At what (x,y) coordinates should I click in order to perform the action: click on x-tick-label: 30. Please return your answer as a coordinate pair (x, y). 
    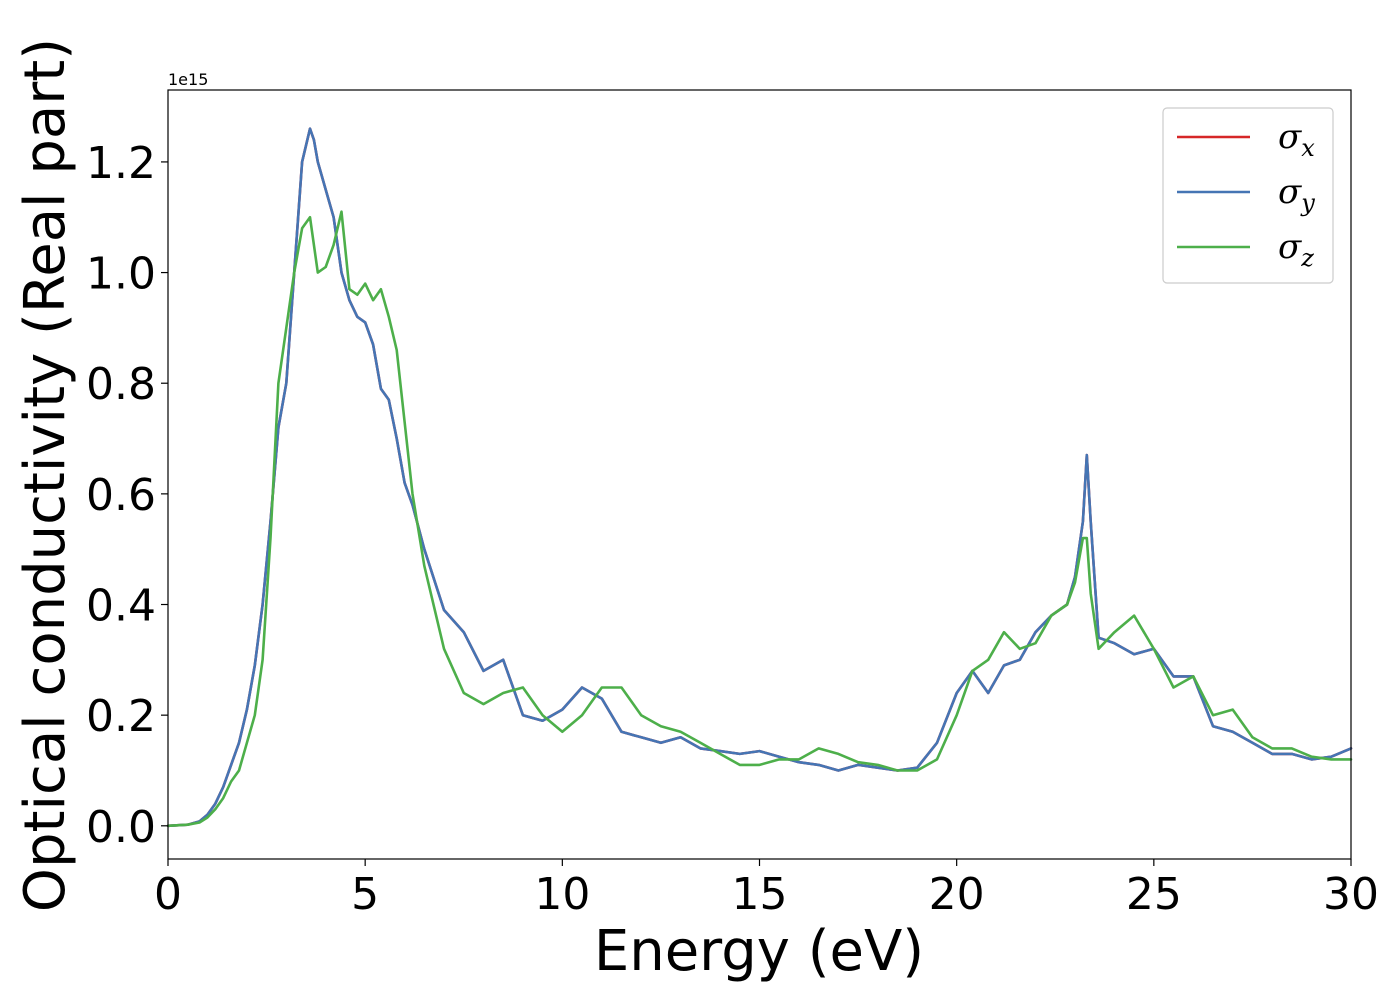
    Looking at the image, I should click on (1351, 894).